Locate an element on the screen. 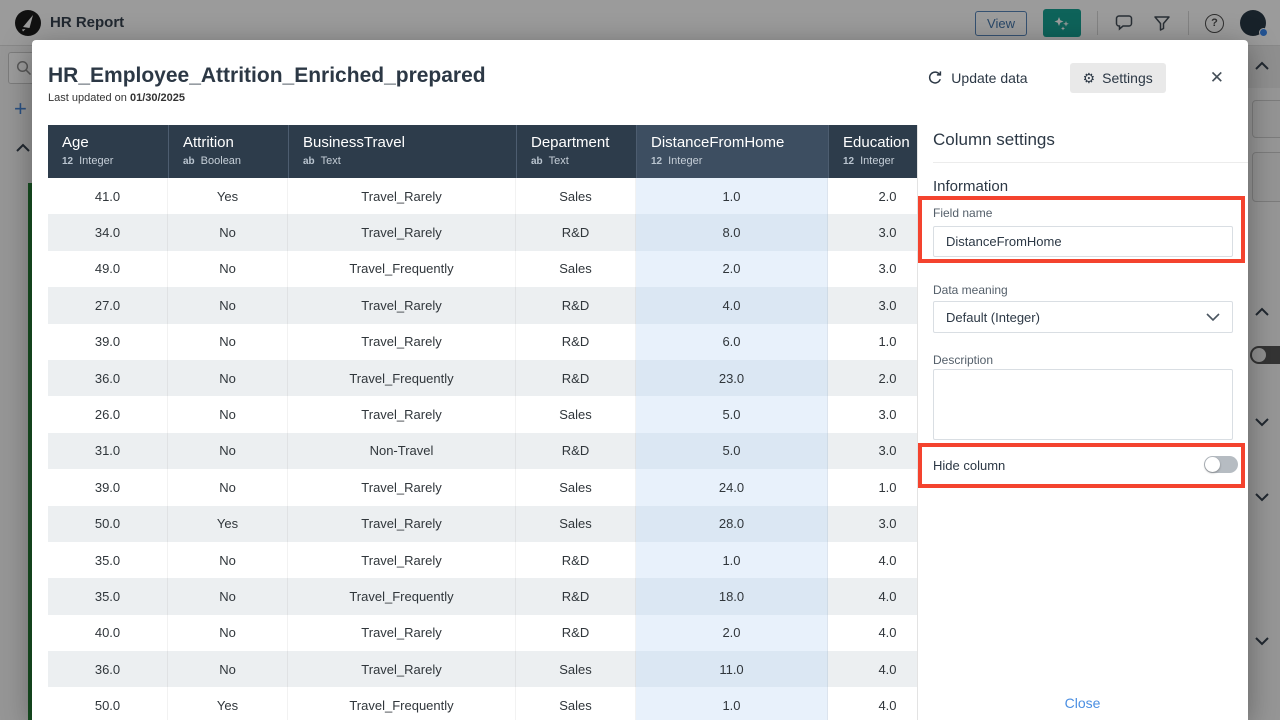 This screenshot has width=1280, height=720. filter-icon is located at coordinates (1162, 23).